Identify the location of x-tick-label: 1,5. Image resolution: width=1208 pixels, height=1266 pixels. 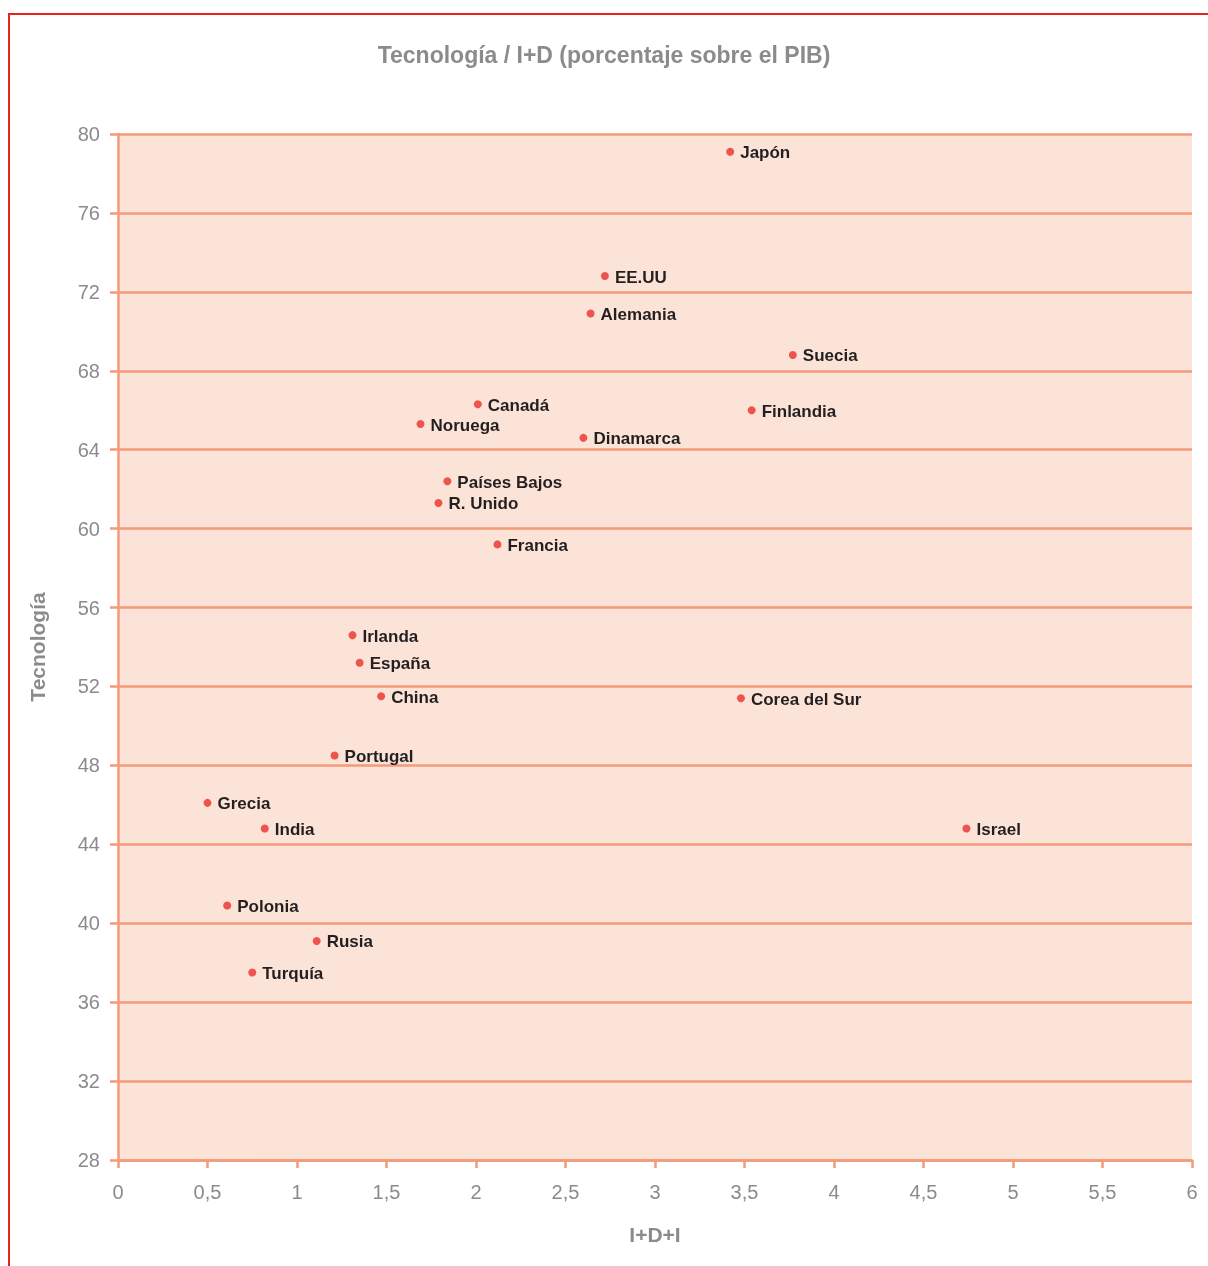
(386, 1192).